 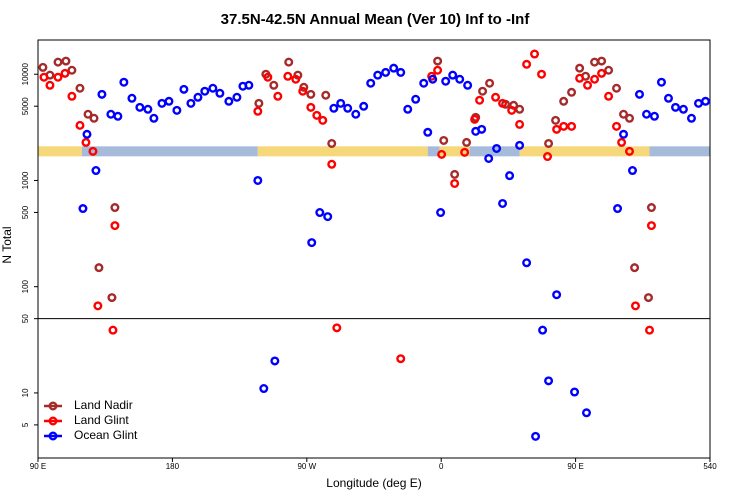 I want to click on y-tick-label: 5000, so click(x=25, y=106).